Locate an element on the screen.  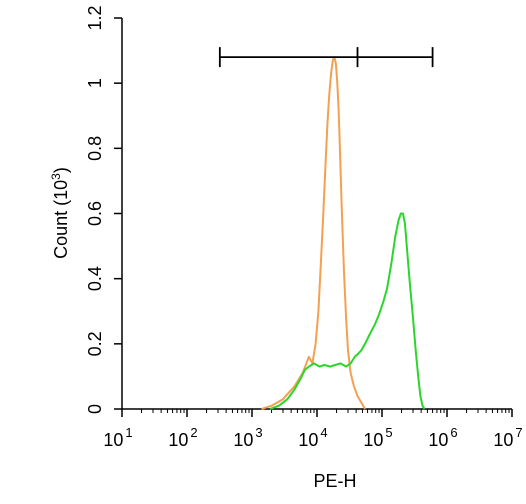
y-tick-label: 0.6 is located at coordinates (95, 213).